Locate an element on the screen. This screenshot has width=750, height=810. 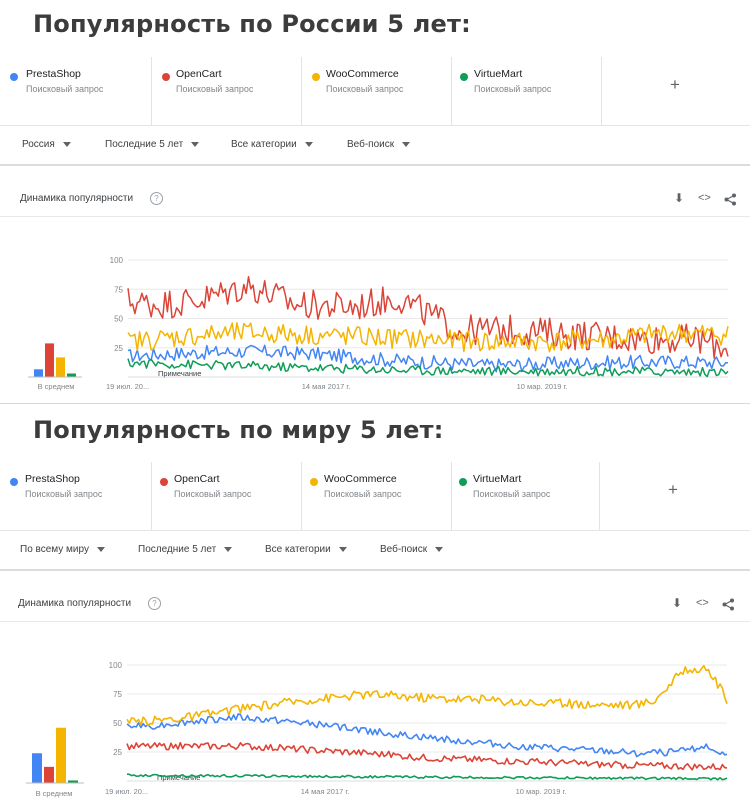
series-line-prestashop is located at coordinates (427, 735).